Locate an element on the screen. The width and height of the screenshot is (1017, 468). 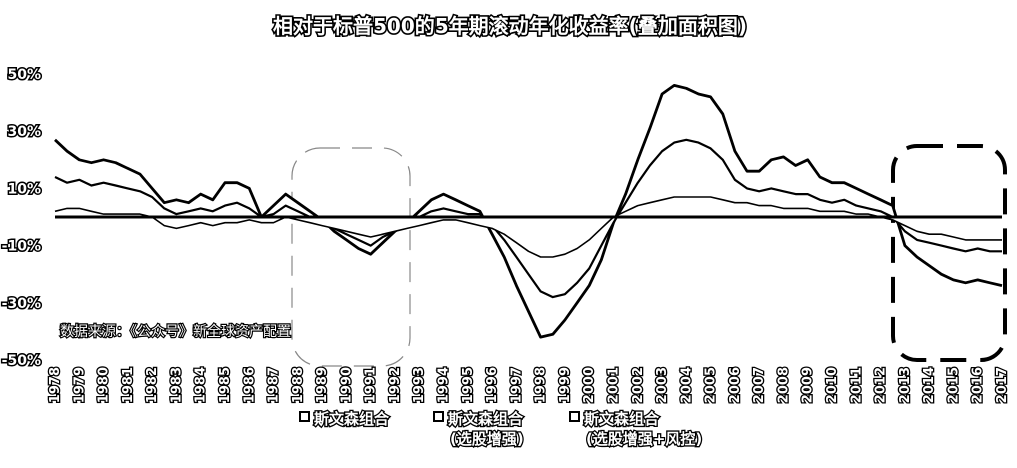
legend-label: (选股增强) is located at coordinates (487, 439).